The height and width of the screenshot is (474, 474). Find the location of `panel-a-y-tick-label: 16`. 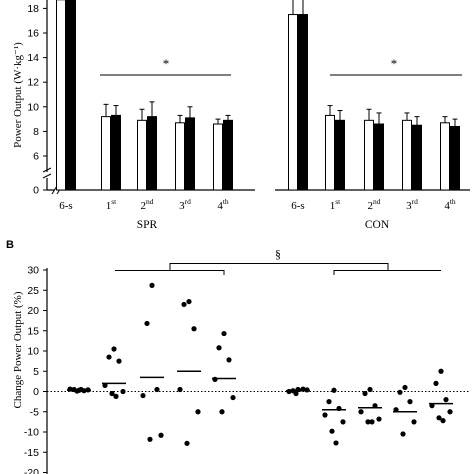

panel-a-y-tick-label: 16 is located at coordinates (33, 34).